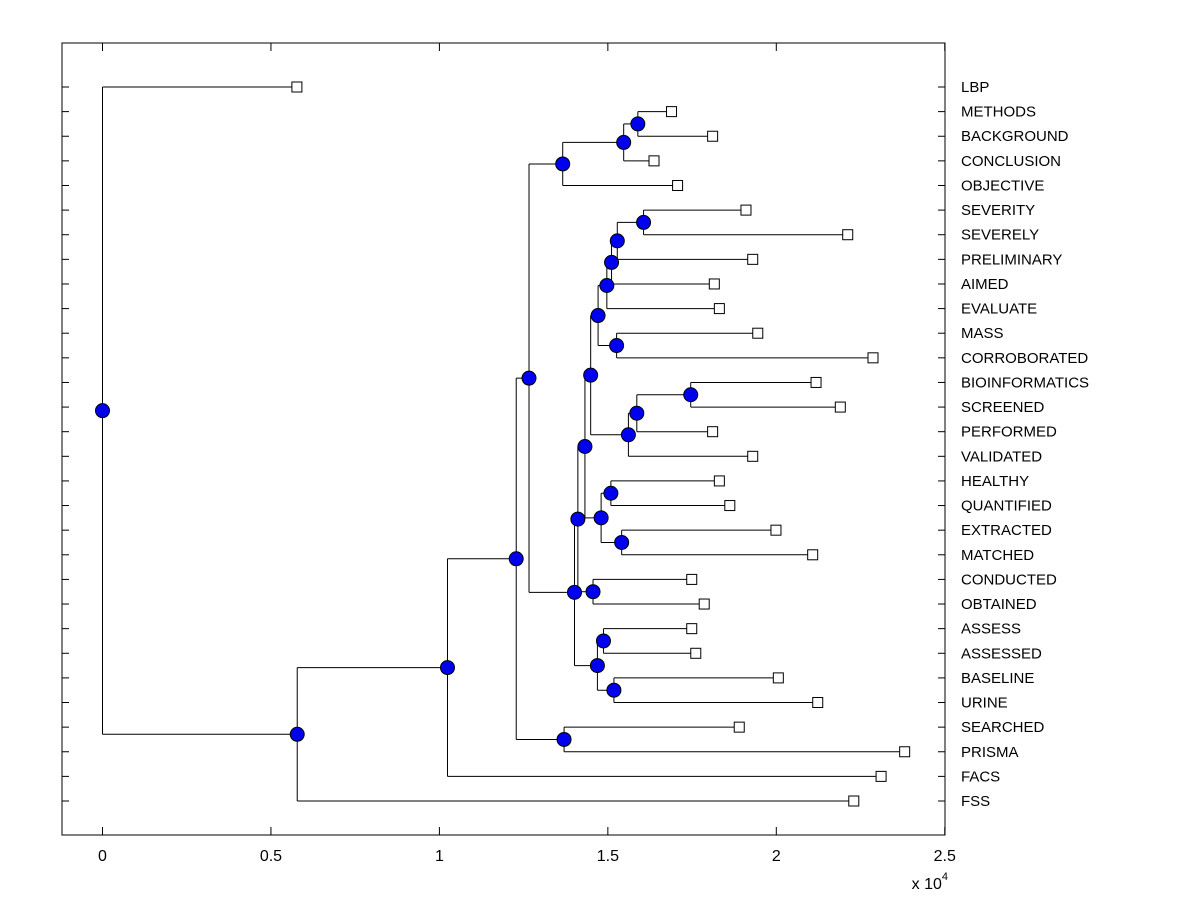 This screenshot has width=1200, height=900. What do you see at coordinates (1001, 456) in the screenshot?
I see `leaf-label: VALIDATED` at bounding box center [1001, 456].